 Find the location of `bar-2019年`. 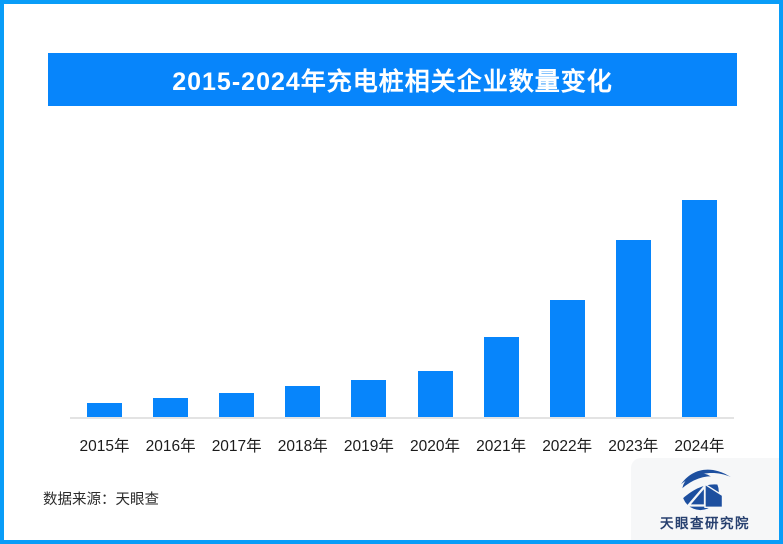

bar-2019年 is located at coordinates (369, 398).